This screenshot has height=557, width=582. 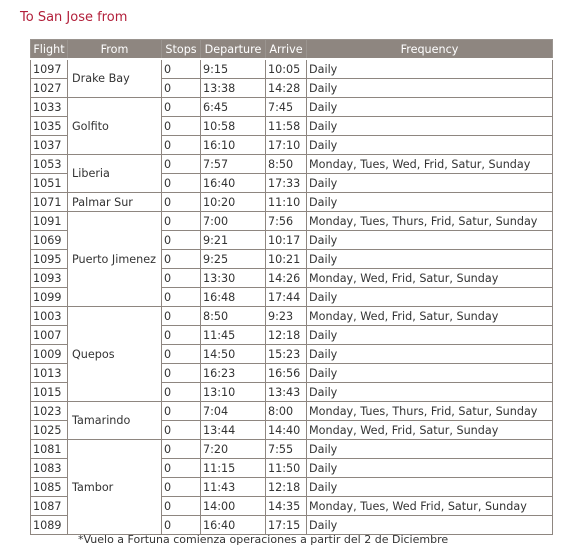 What do you see at coordinates (233, 126) in the screenshot?
I see `departure-cell: 10:58` at bounding box center [233, 126].